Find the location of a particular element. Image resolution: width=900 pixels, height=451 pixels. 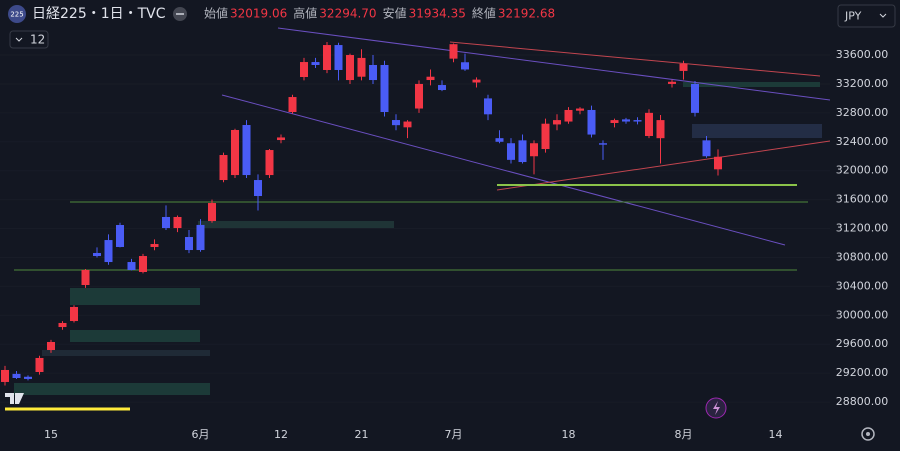

y-tick-label: 30800.00 is located at coordinates (862, 256).